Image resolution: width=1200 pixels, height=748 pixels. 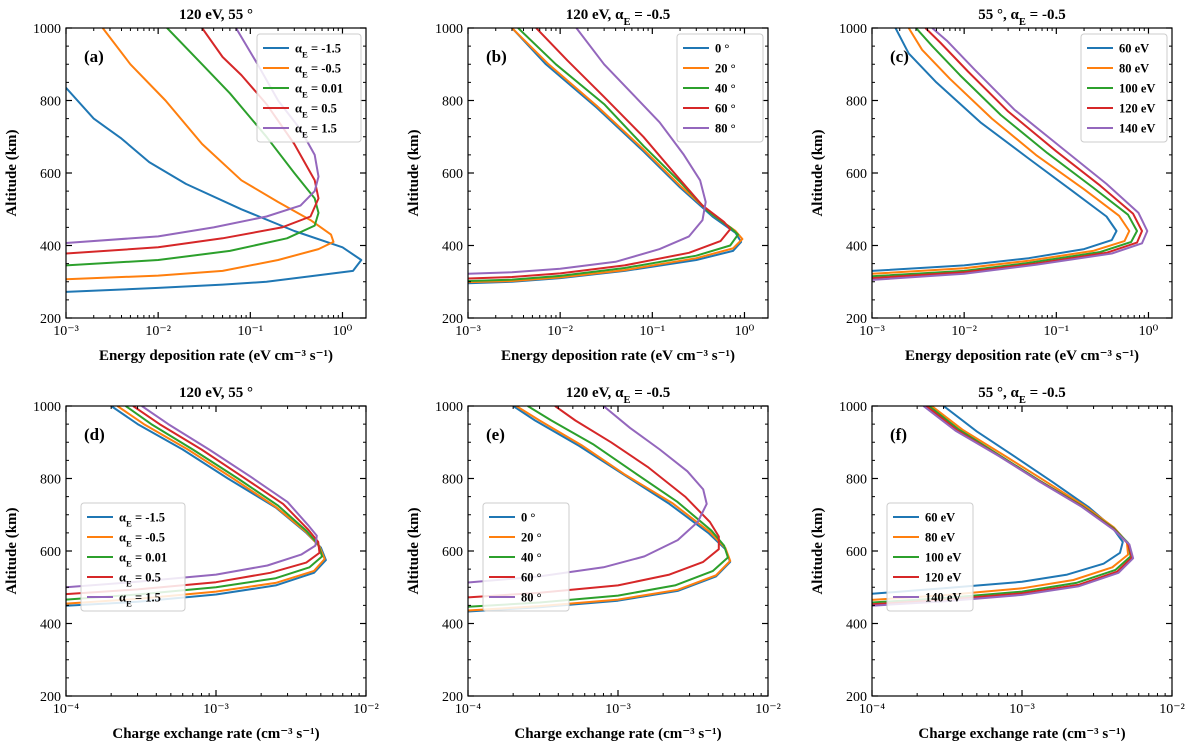 I want to click on legend: 0 ° 20 ° 40 ° 60 ° 80 °, so click(x=720, y=88).